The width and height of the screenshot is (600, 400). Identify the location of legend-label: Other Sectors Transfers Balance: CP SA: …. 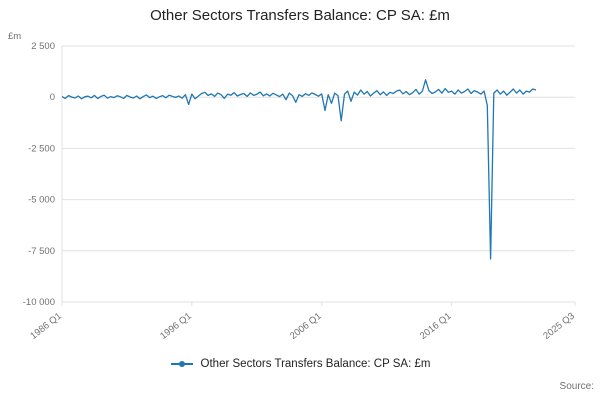
(315, 364).